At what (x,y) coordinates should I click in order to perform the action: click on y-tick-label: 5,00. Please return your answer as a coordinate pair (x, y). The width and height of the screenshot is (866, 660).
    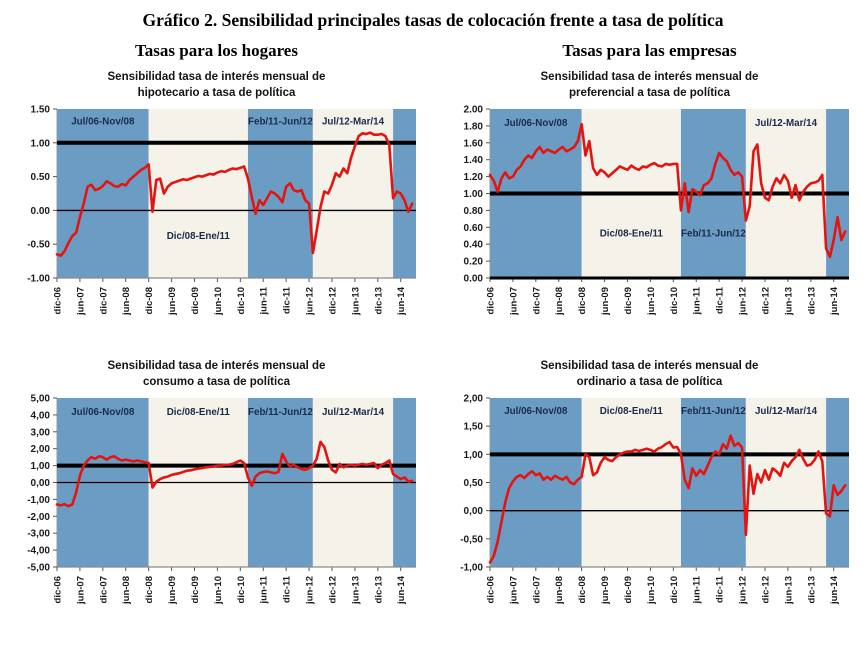
    Looking at the image, I should click on (40, 399).